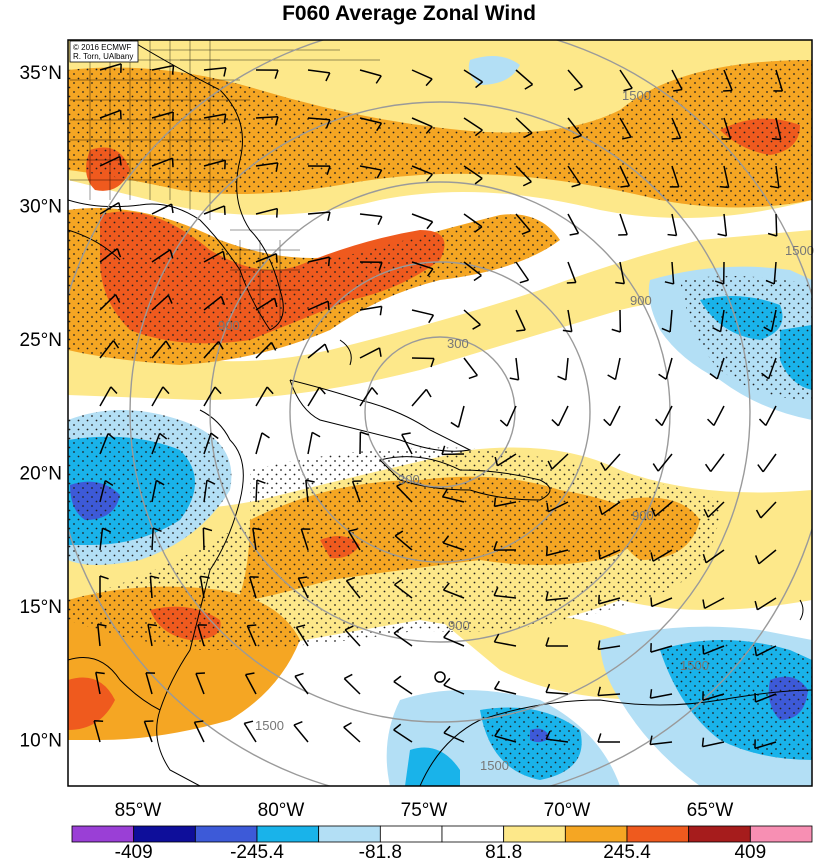 The height and width of the screenshot is (861, 818). I want to click on county-borders, so click(225, 180).